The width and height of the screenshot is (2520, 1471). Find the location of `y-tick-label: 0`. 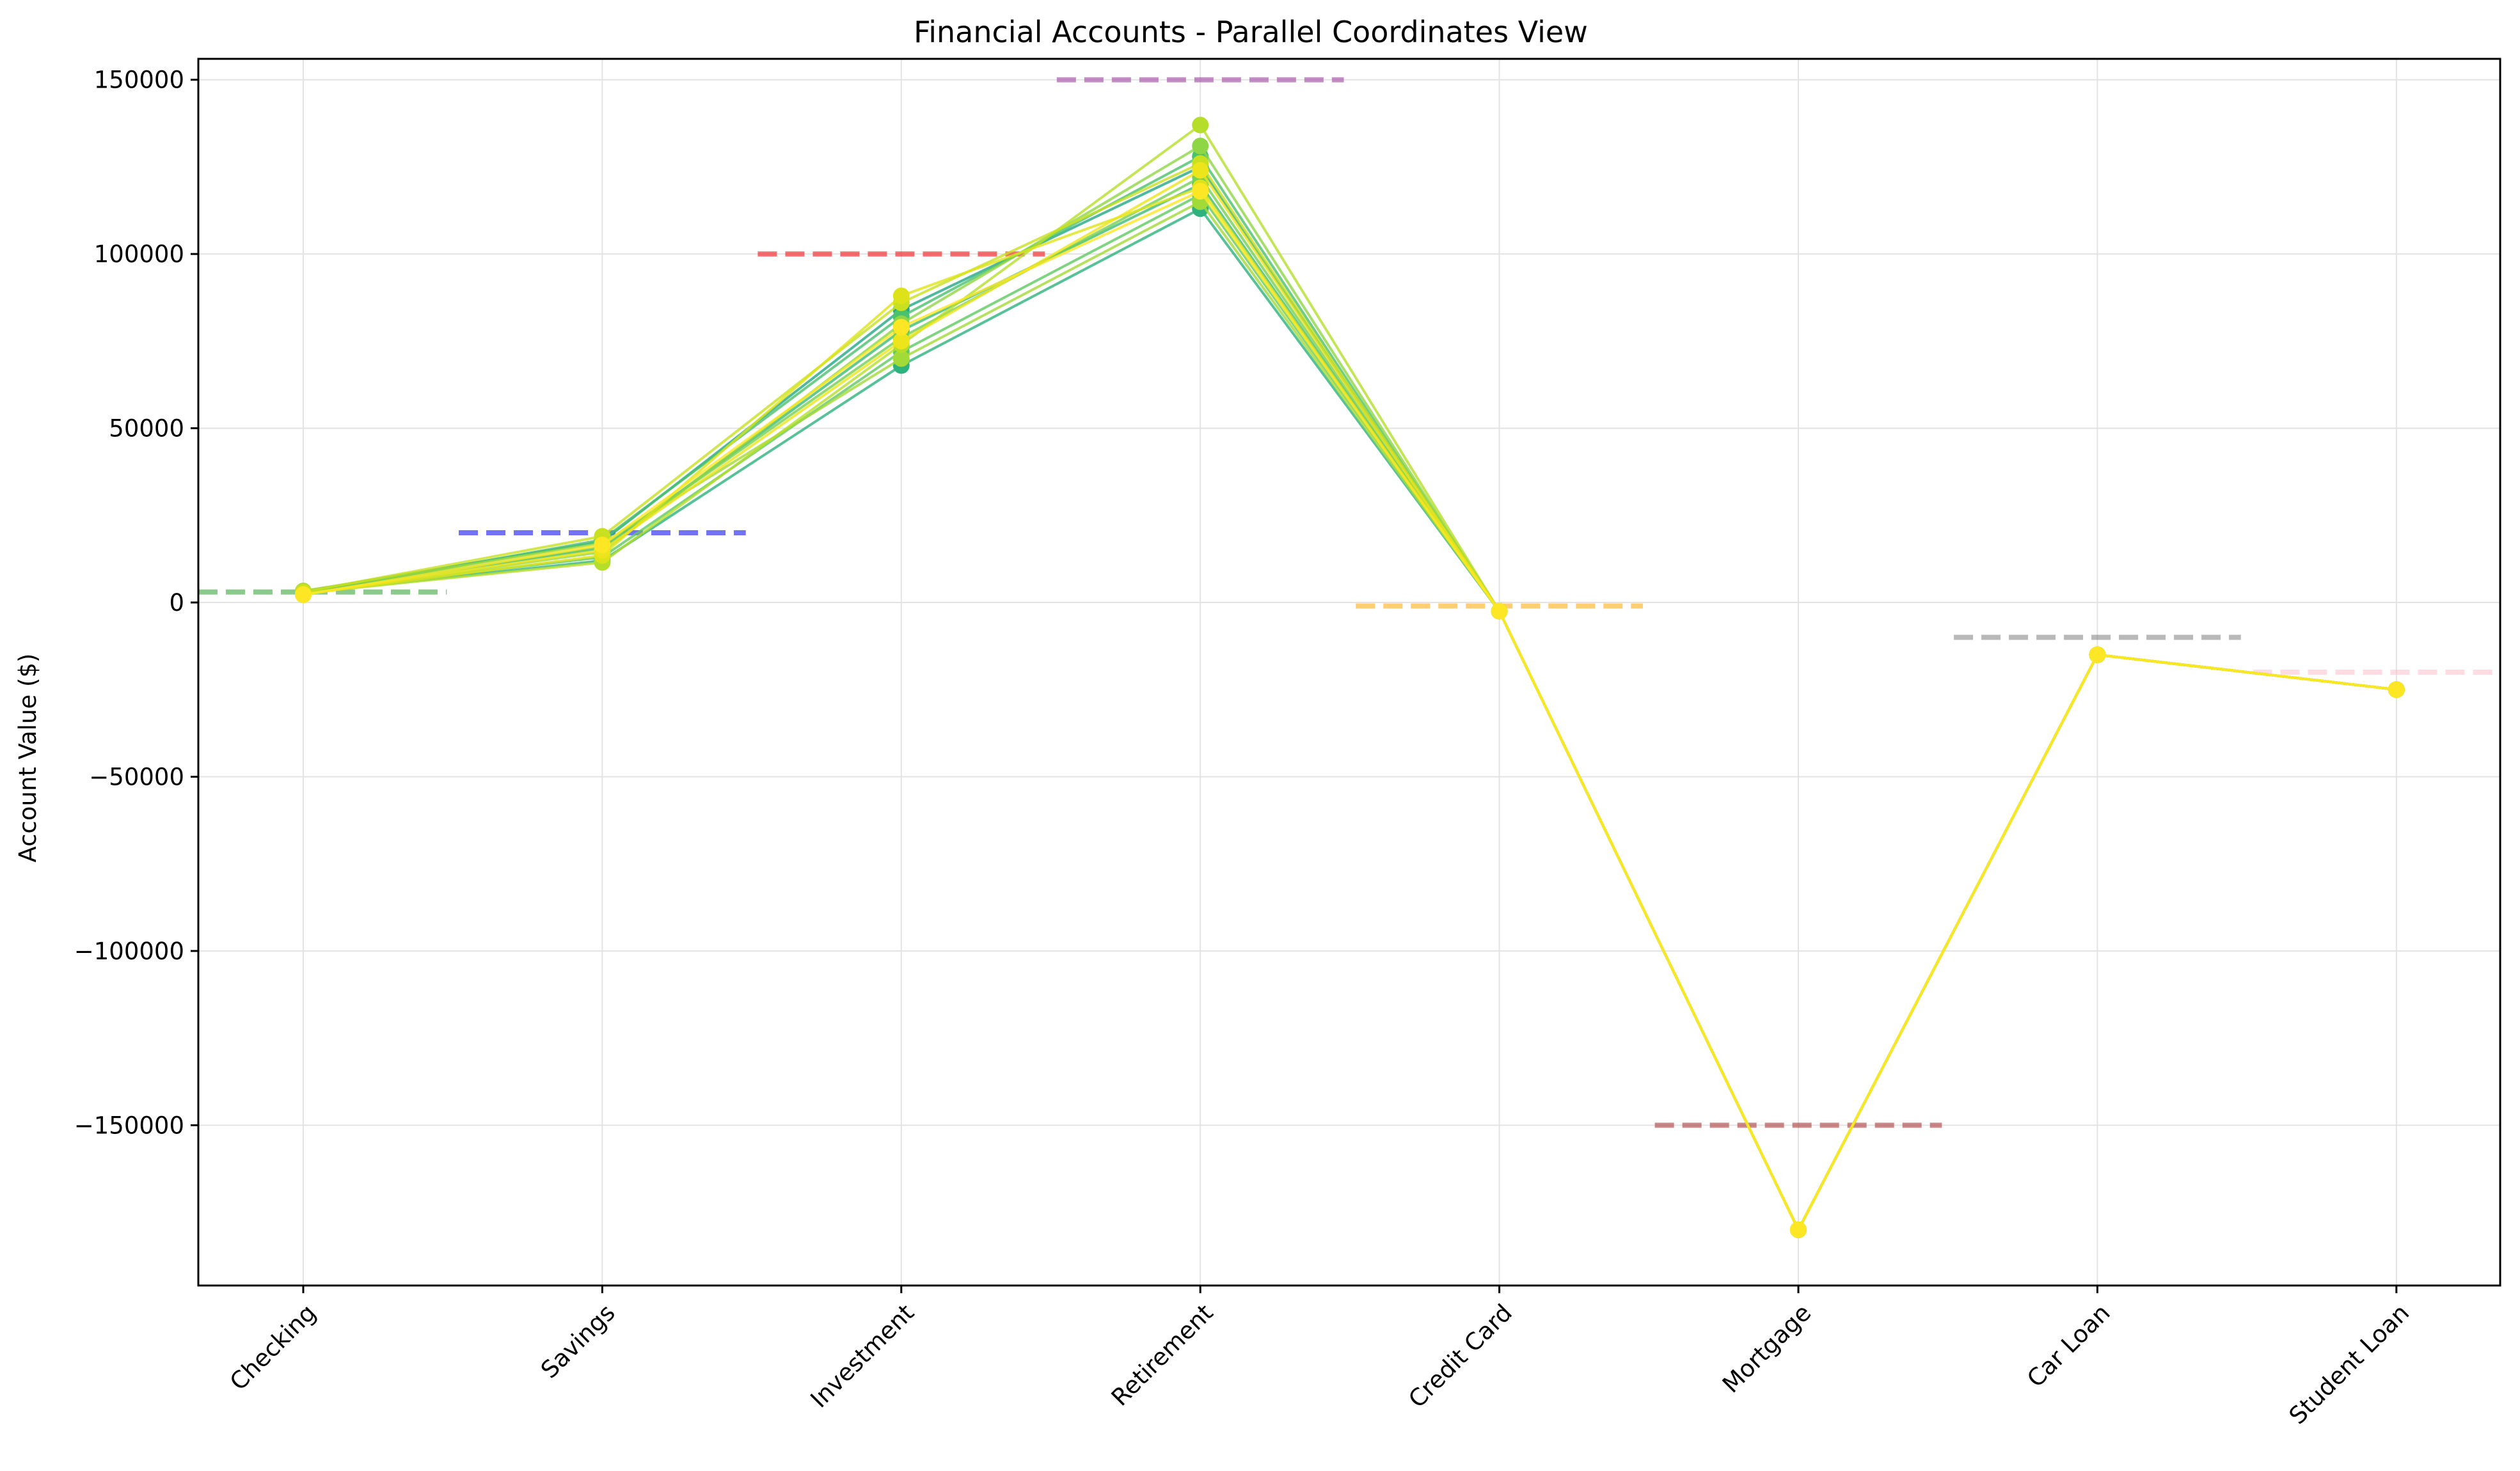

y-tick-label: 0 is located at coordinates (176, 603).